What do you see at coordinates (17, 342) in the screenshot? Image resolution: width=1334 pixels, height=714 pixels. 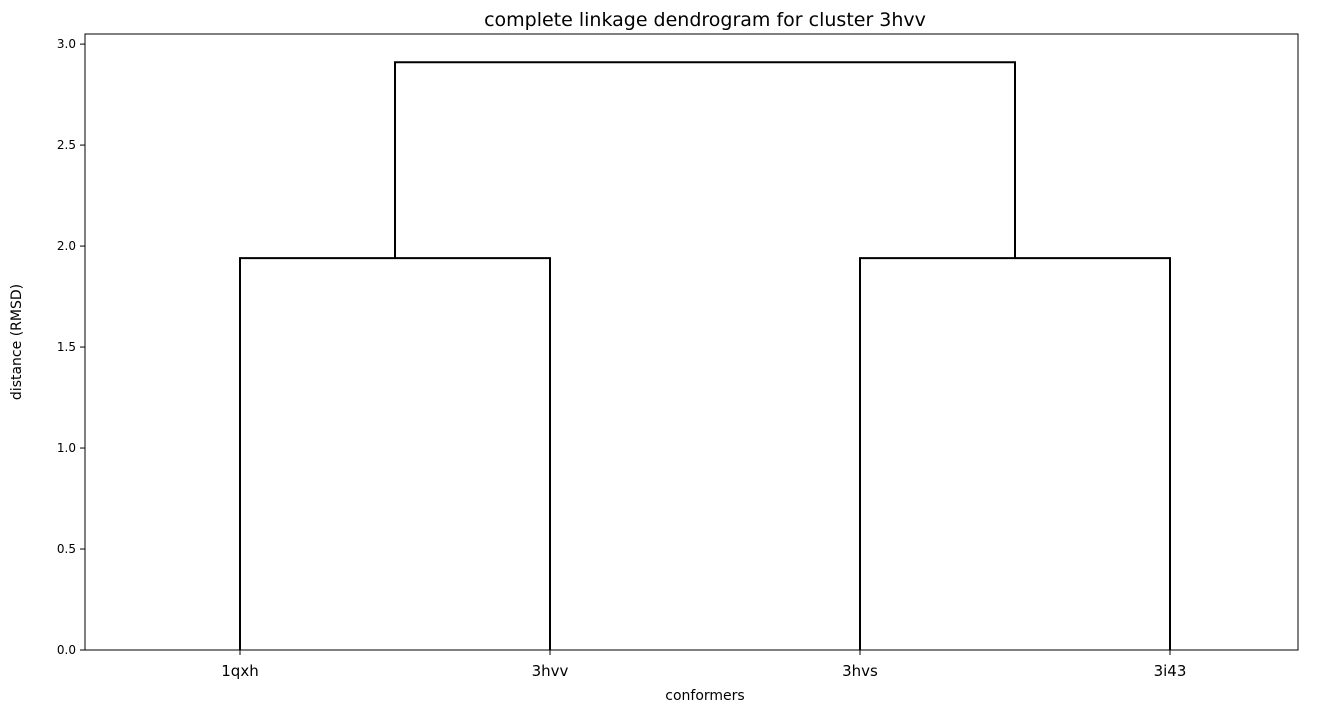 I see `y-axis-label: distance (RMSD)` at bounding box center [17, 342].